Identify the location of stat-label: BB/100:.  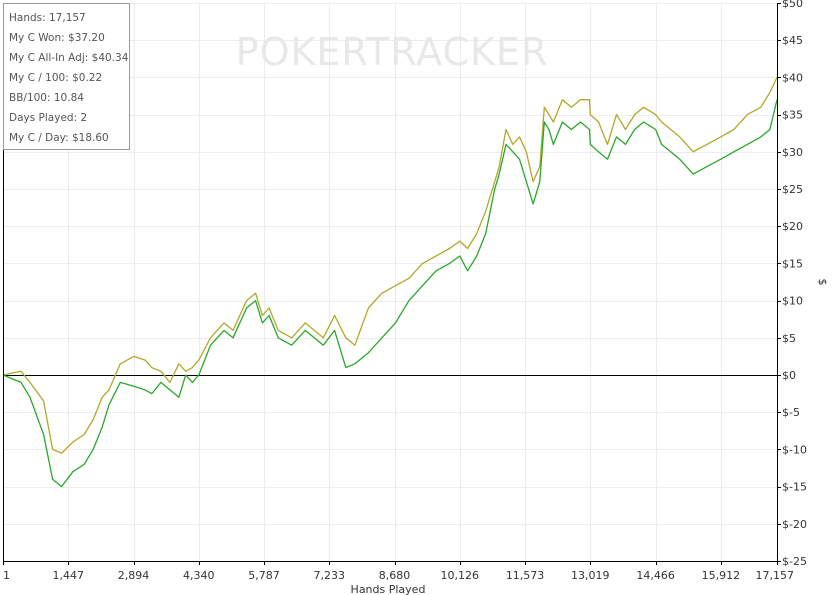
(31, 98).